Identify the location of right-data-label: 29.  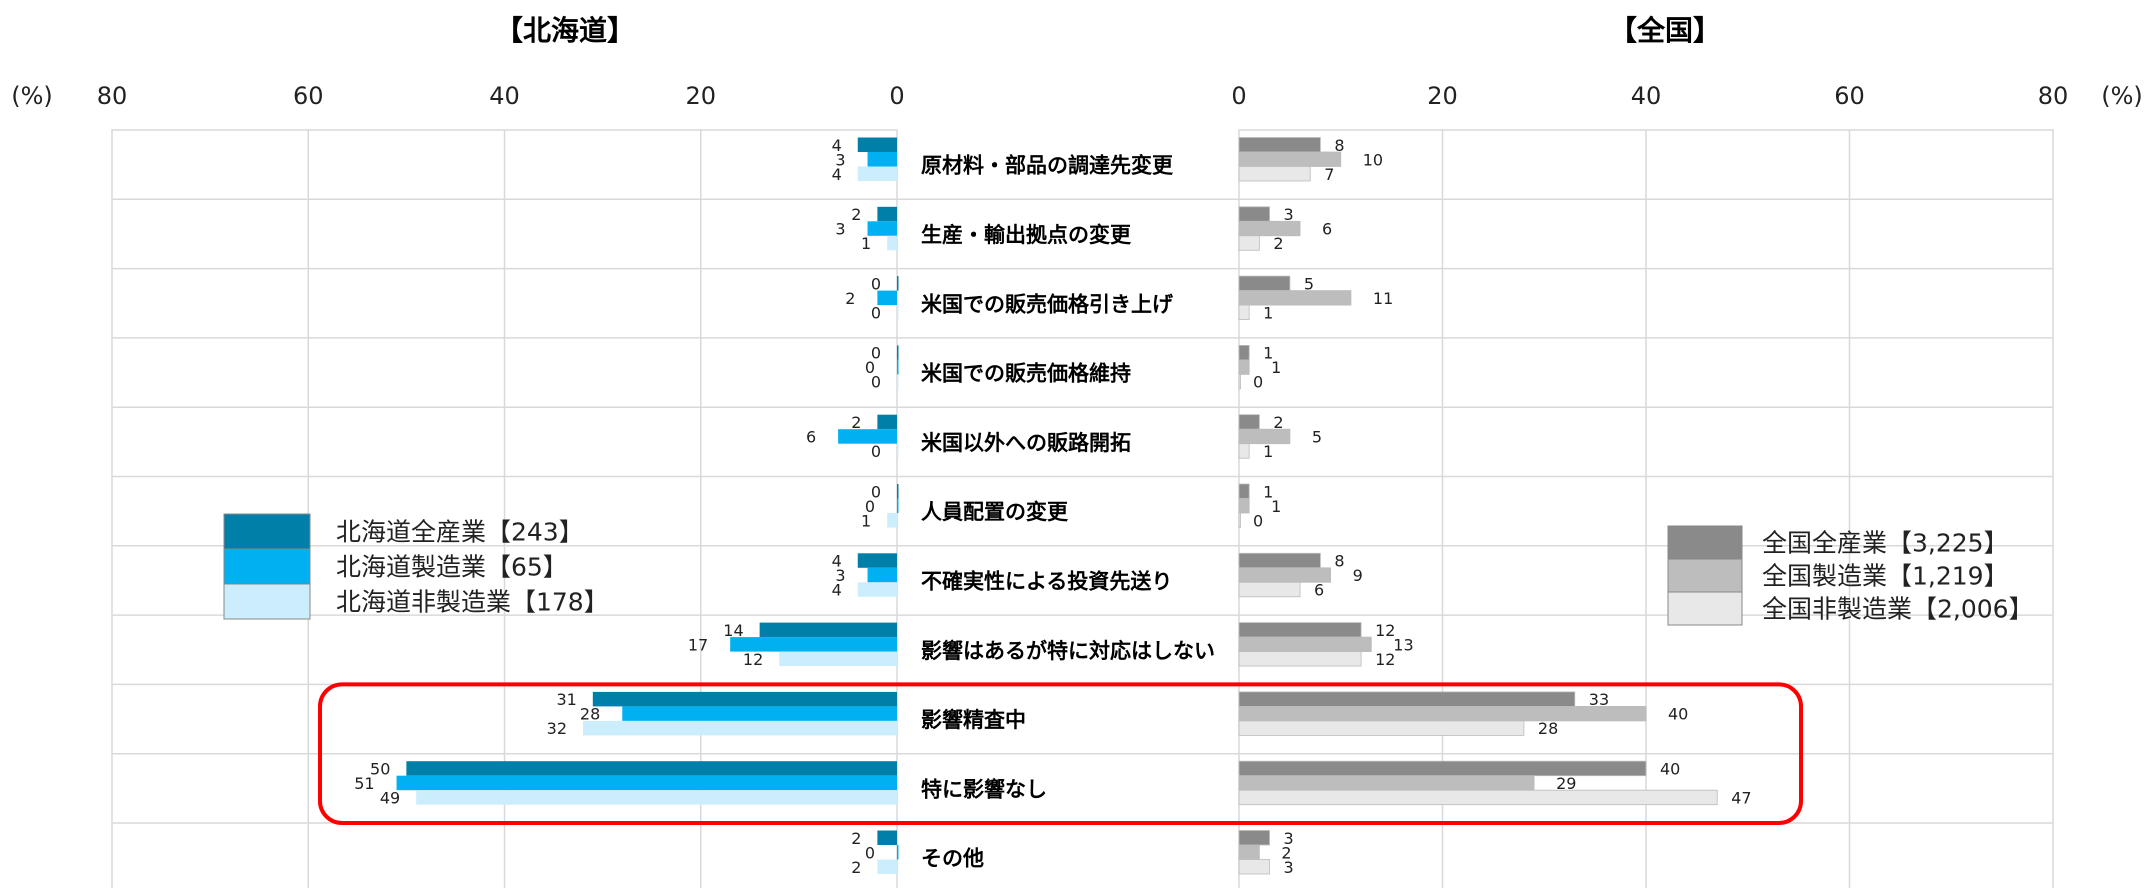
(1566, 783).